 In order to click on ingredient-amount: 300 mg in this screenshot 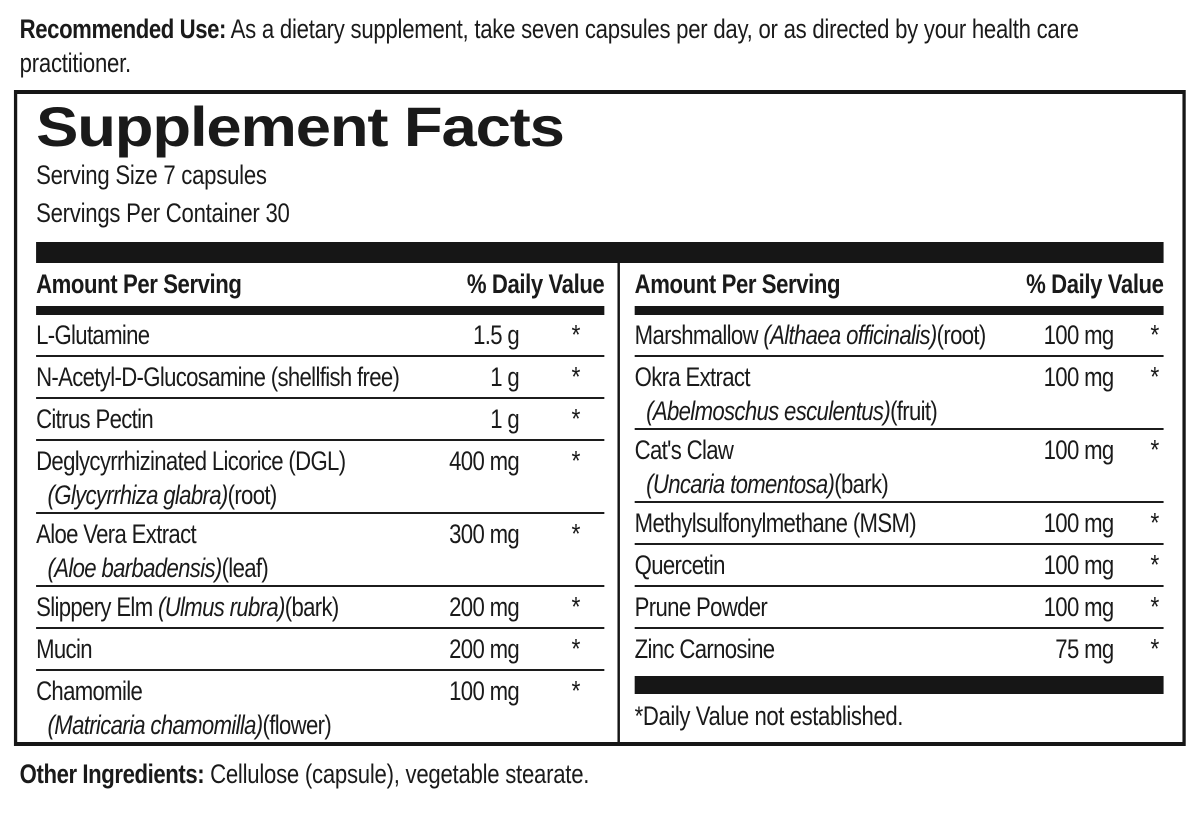, I will do `click(484, 533)`.